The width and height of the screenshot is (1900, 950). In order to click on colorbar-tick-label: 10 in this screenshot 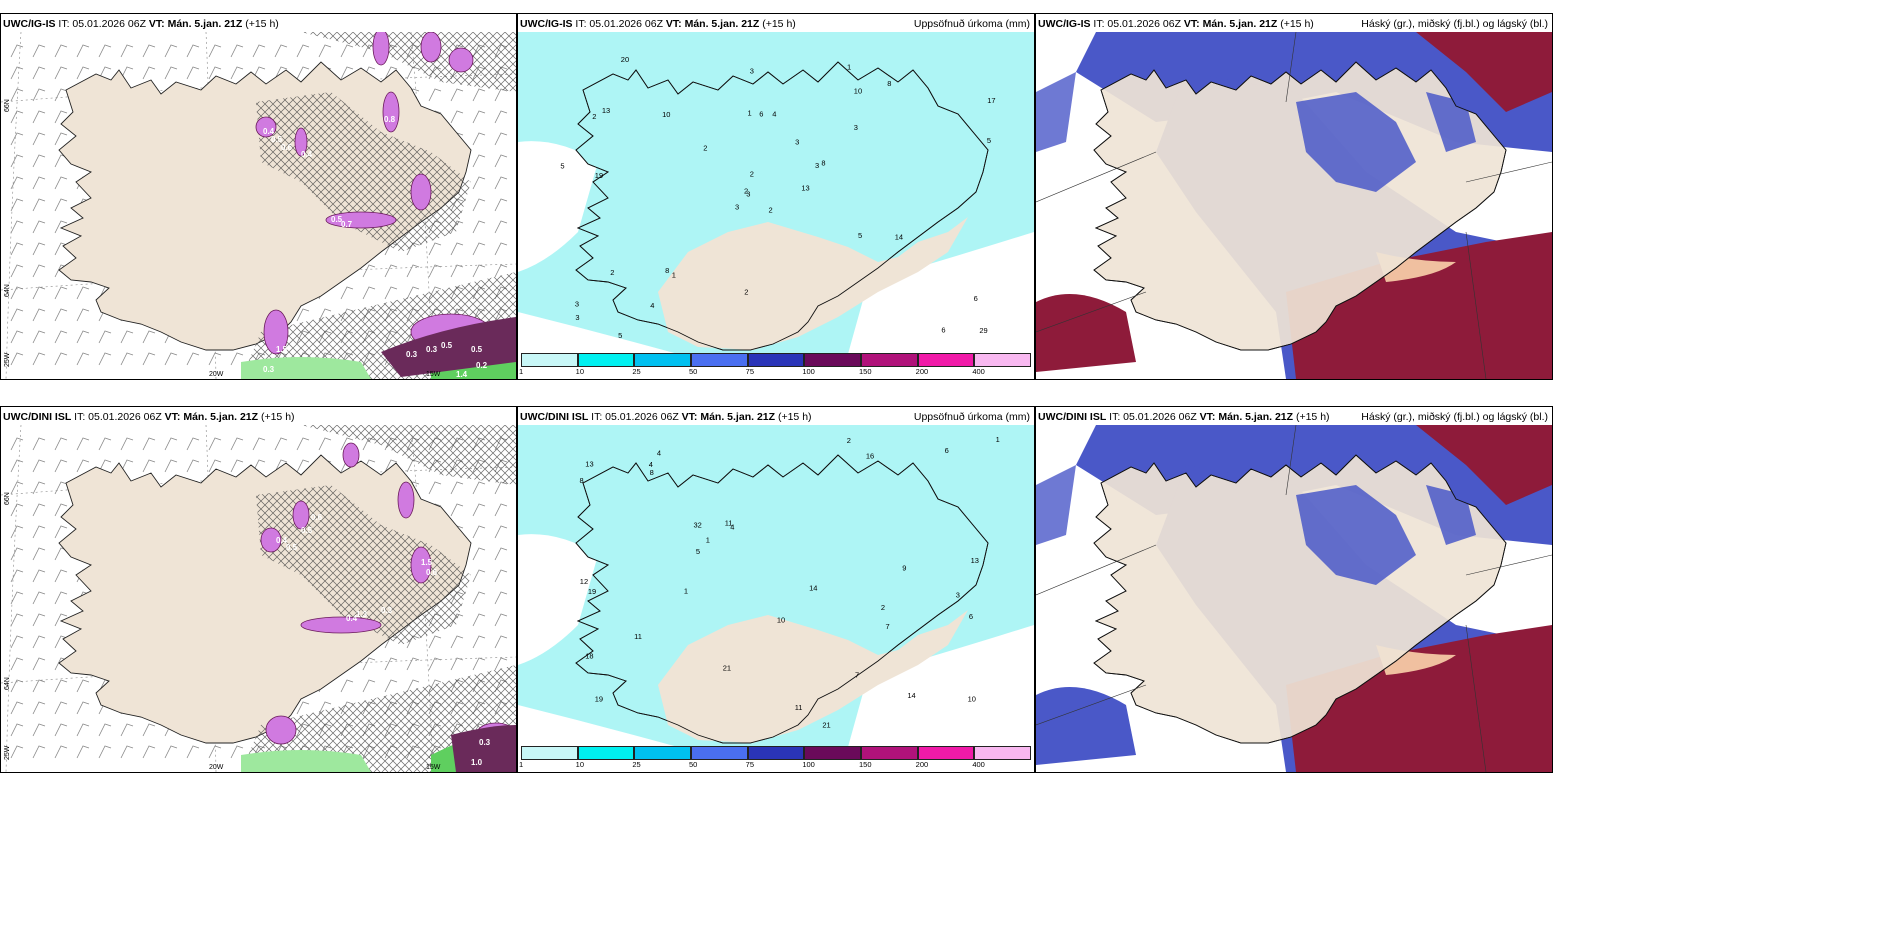, I will do `click(579, 764)`.